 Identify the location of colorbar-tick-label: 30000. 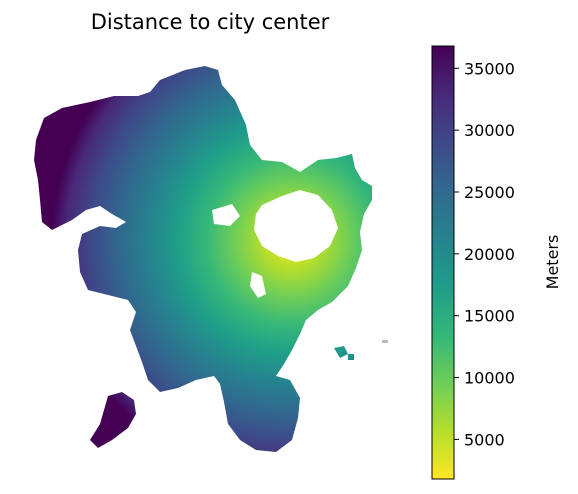
(489, 130).